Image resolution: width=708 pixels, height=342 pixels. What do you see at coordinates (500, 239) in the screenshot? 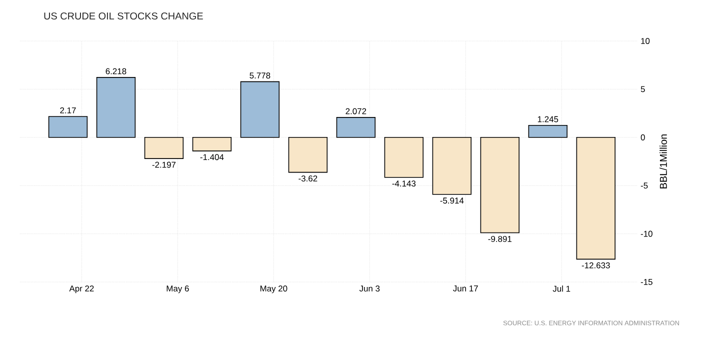
I see `data-label: -9.891` at bounding box center [500, 239].